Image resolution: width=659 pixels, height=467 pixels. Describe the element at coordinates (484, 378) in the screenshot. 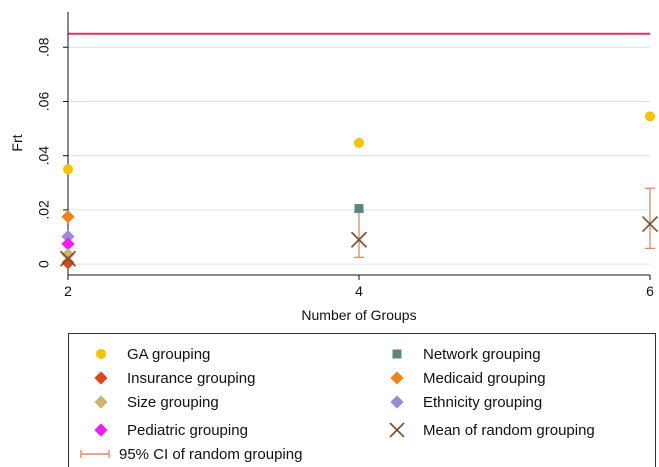

I see `legend-label: Medicaid grouping` at that location.